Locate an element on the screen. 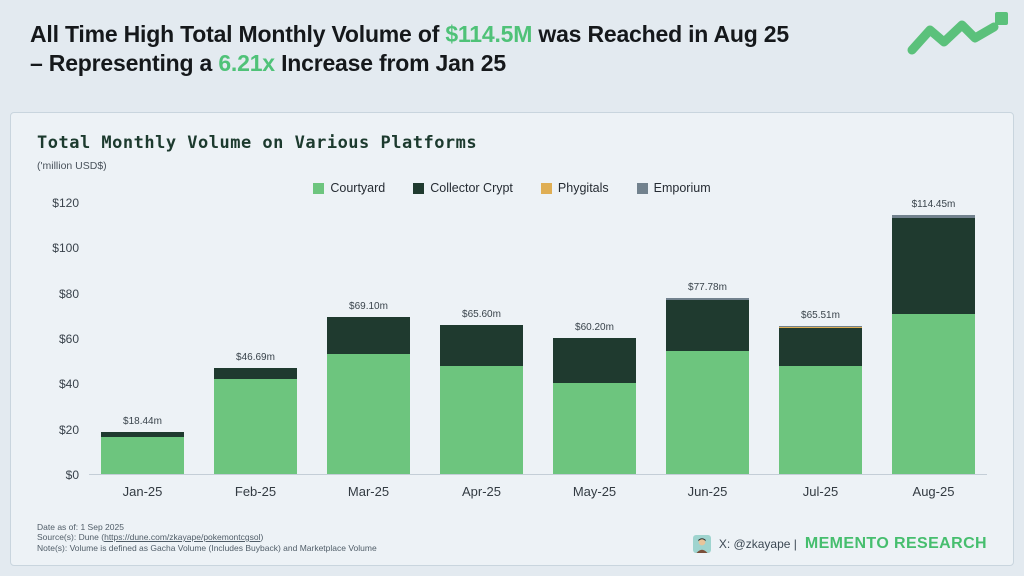 This screenshot has width=1024, height=576. source-suffix: ) is located at coordinates (262, 537).